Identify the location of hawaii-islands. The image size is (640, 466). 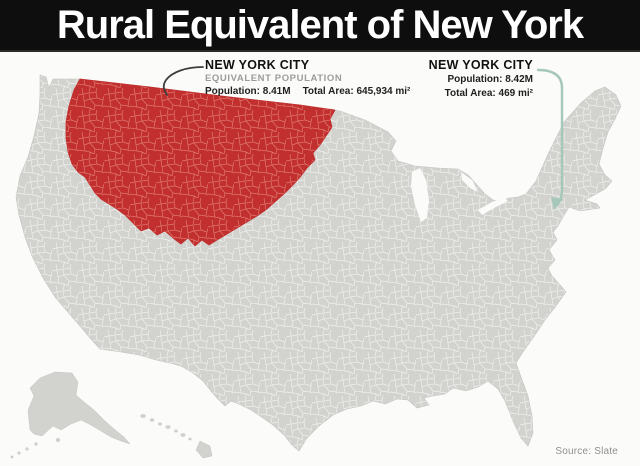
(176, 436).